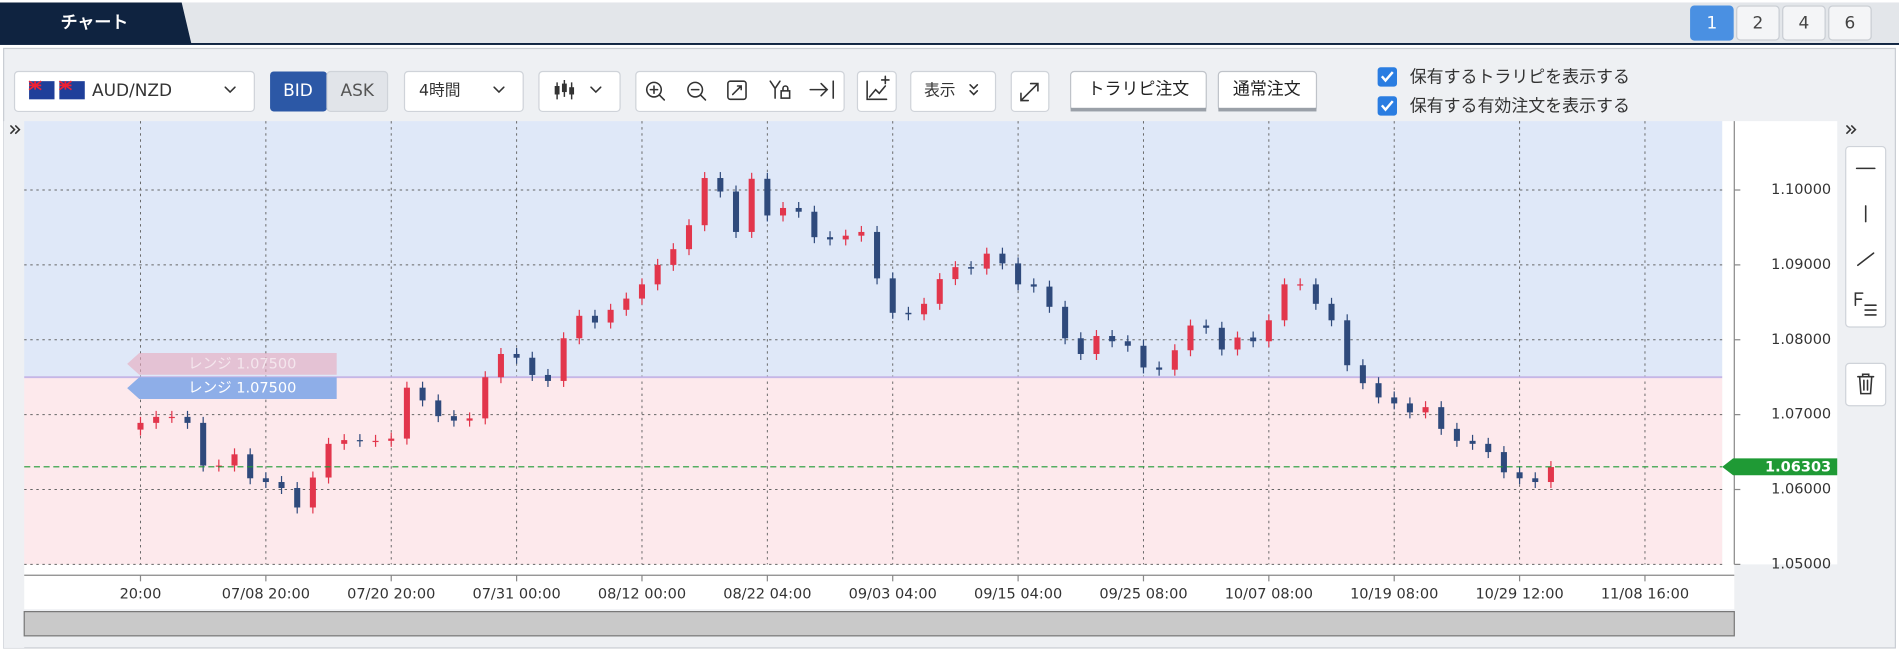  I want to click on tab-active, so click(96, 23).